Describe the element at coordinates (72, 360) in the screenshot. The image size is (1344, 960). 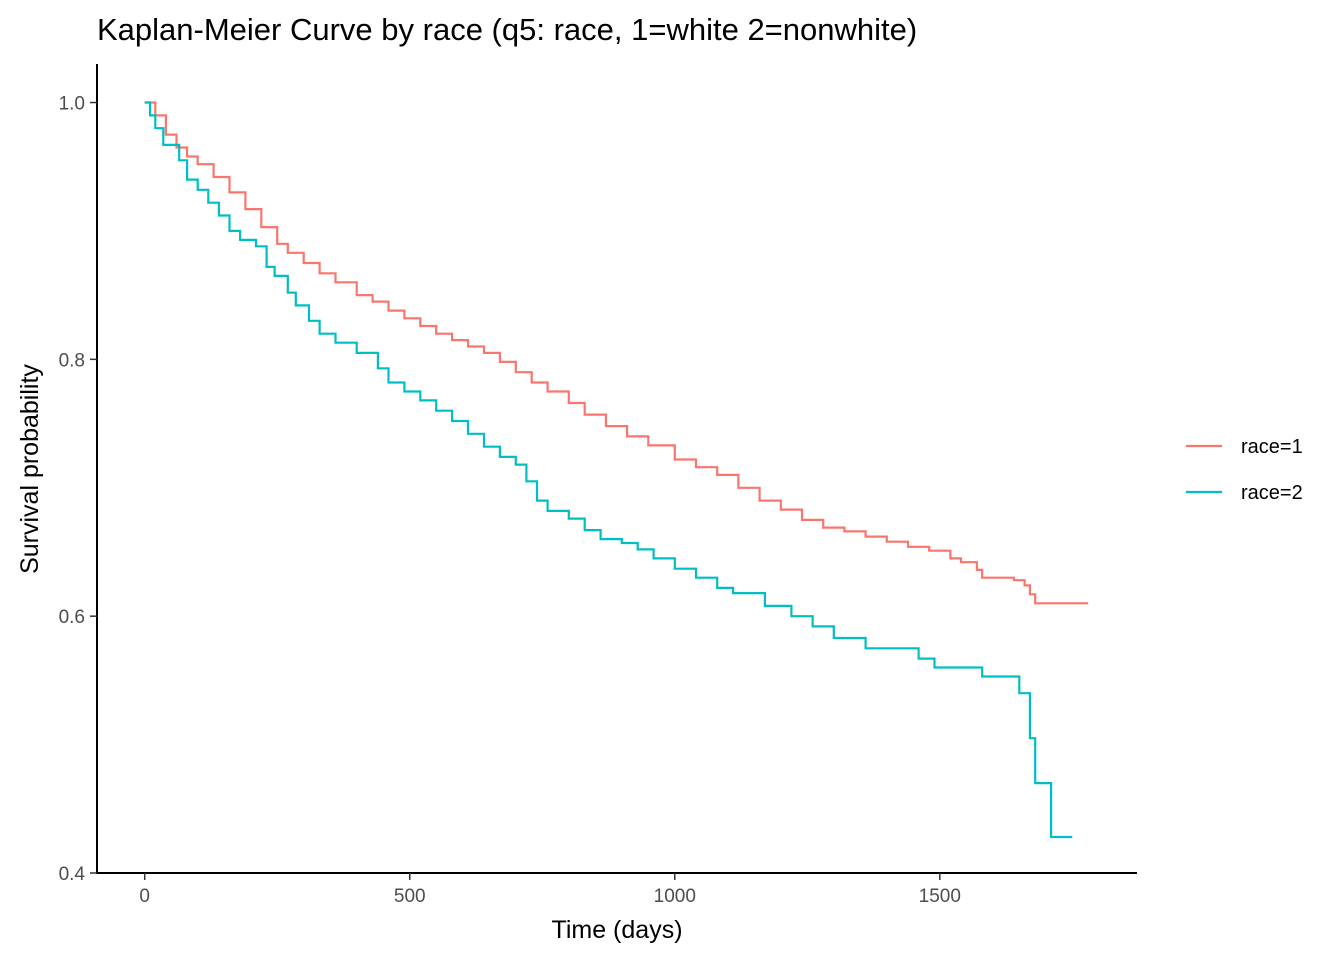
I see `y-tick-label: 0.8` at that location.